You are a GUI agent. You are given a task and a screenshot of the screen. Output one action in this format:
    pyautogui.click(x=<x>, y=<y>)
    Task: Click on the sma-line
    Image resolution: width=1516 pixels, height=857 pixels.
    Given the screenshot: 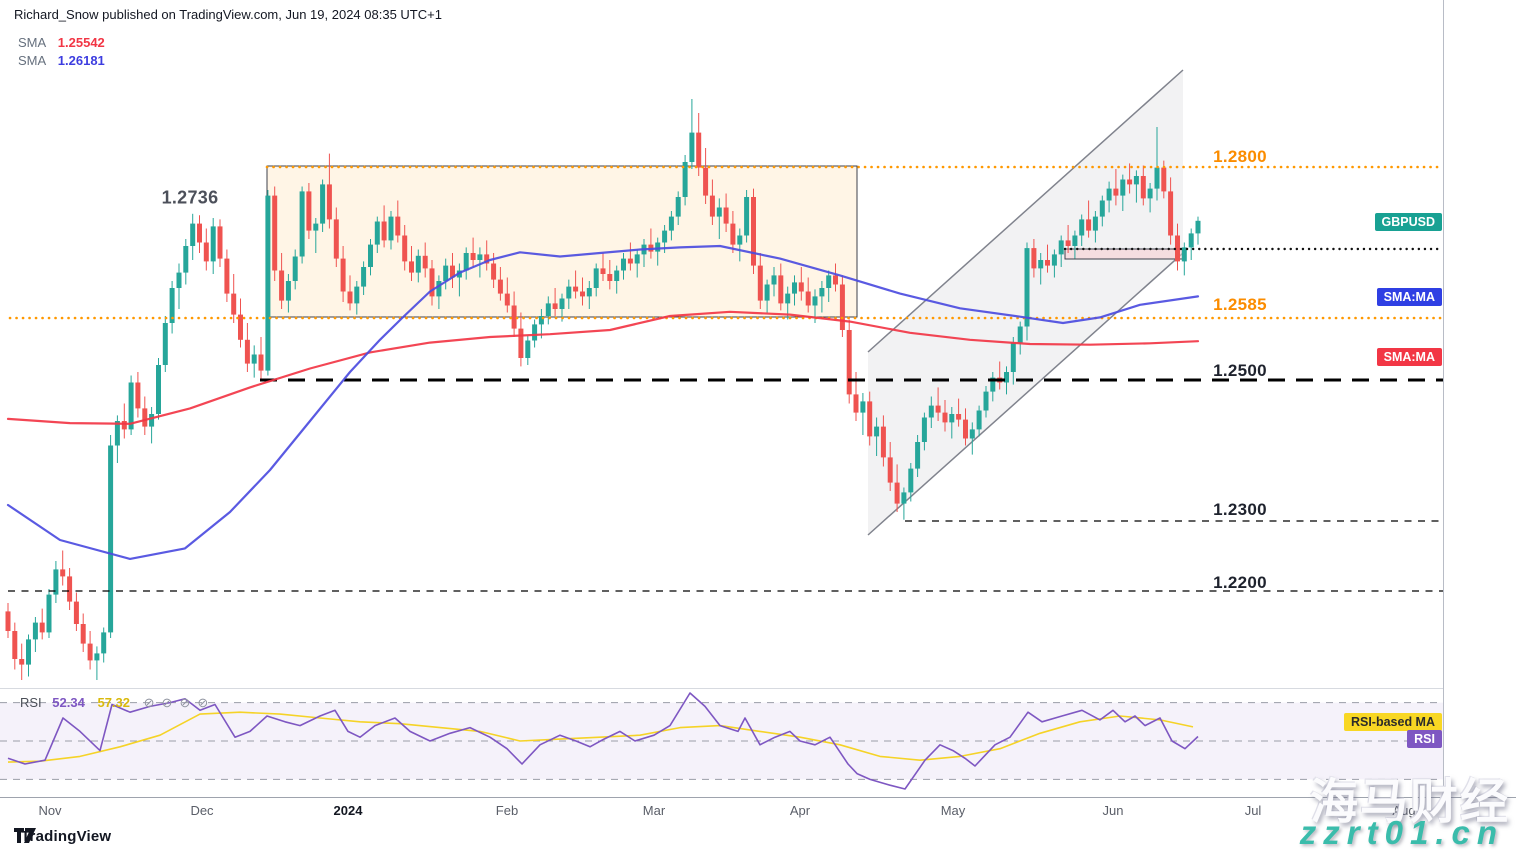 What is the action you would take?
    pyautogui.click(x=603, y=367)
    